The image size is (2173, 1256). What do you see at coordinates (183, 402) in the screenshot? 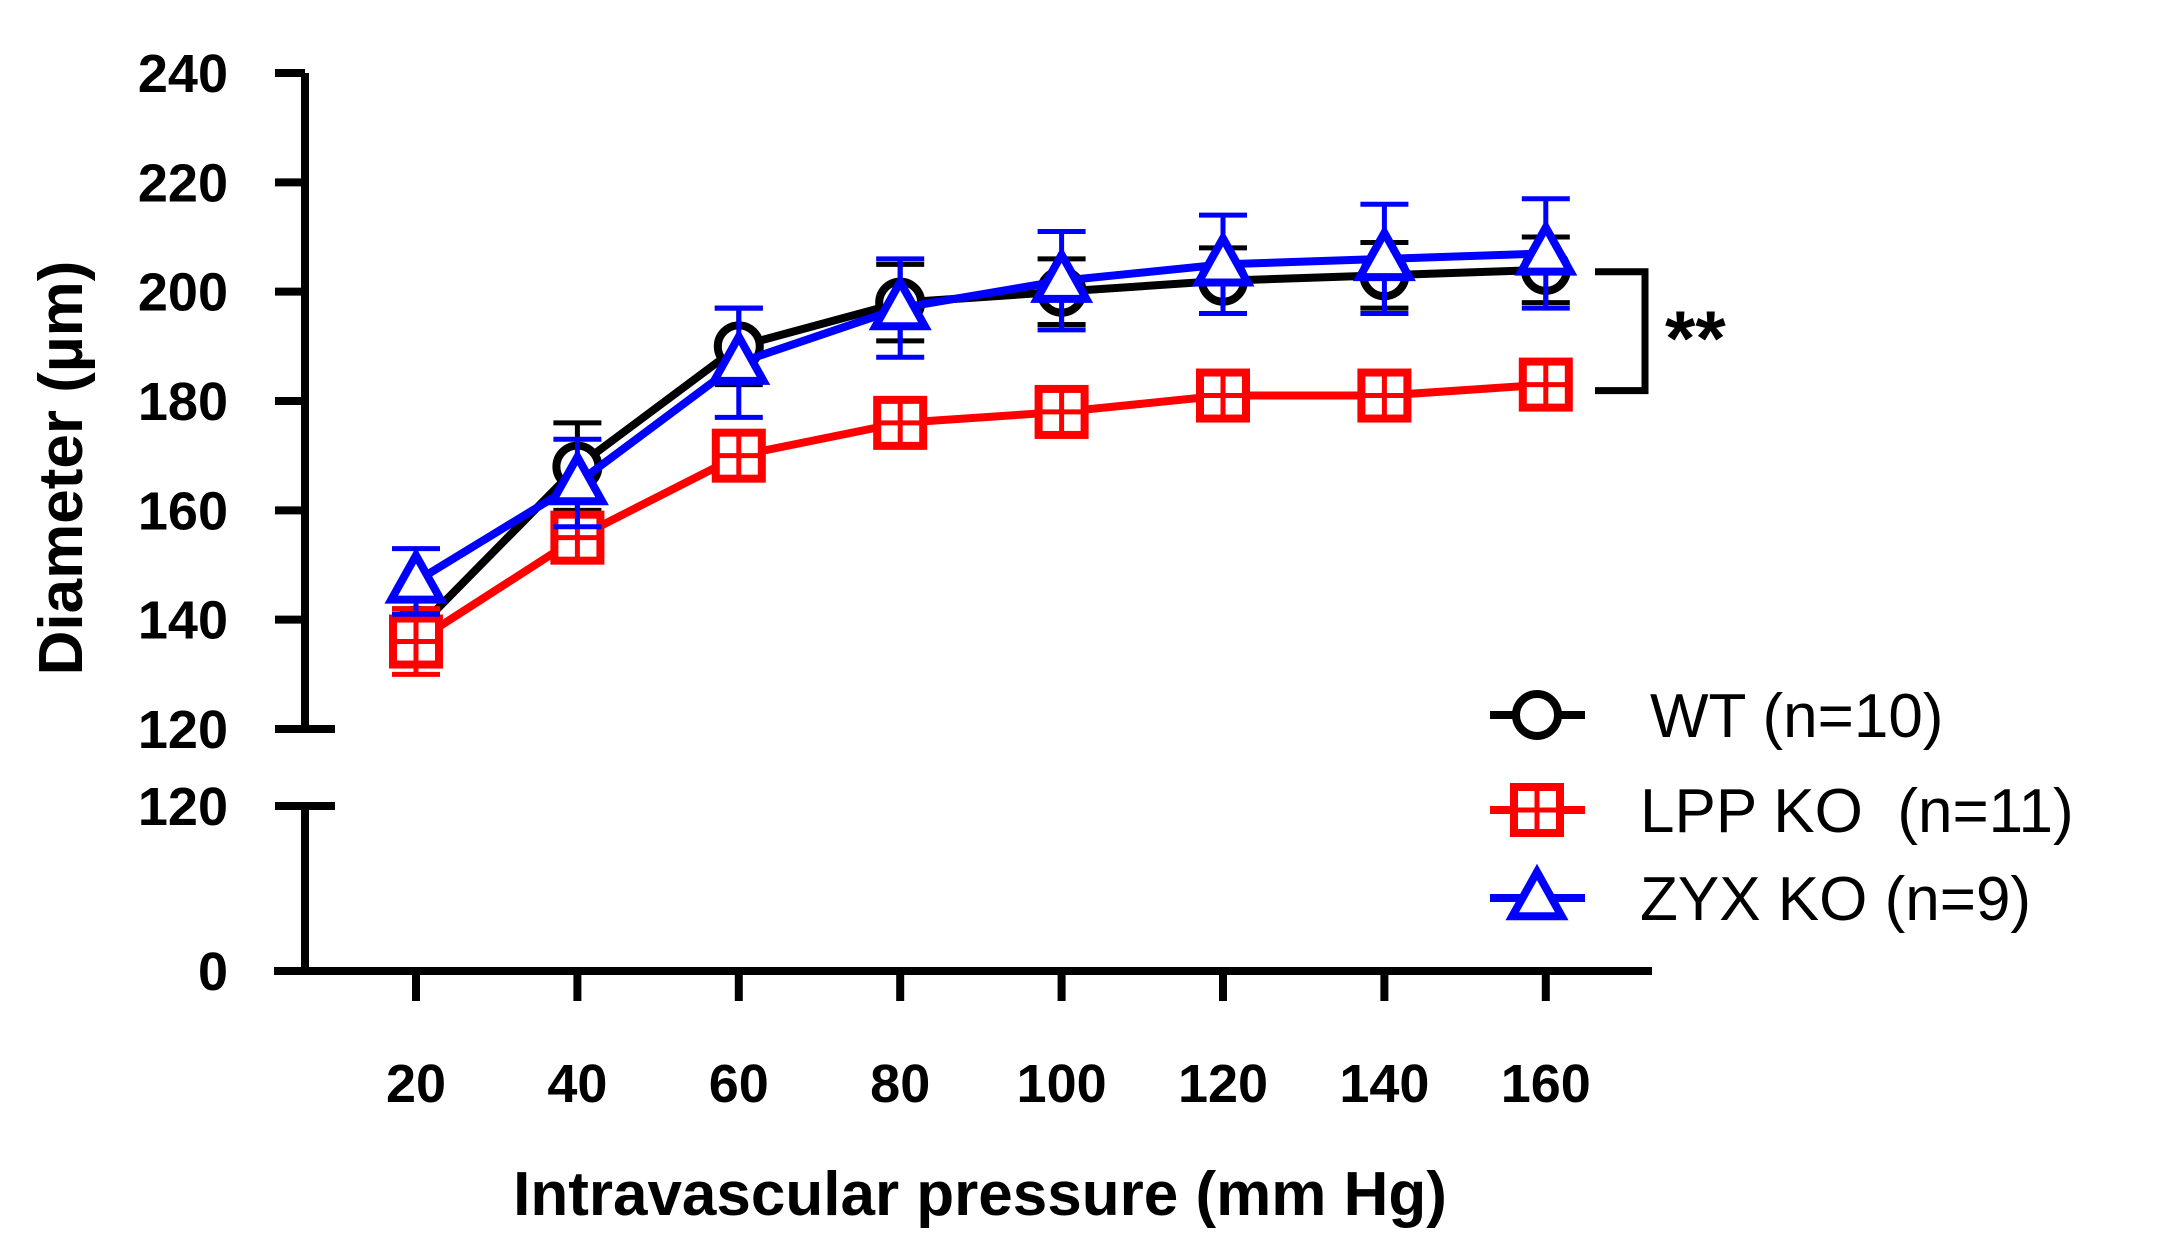
I see `y-tick-label: 180` at bounding box center [183, 402].